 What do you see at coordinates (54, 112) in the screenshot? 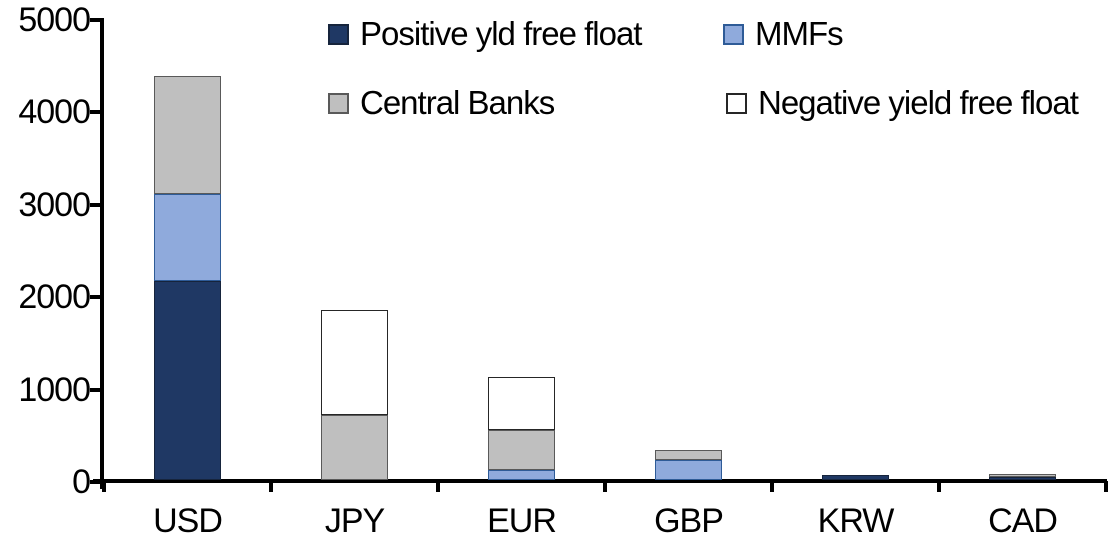
I see `y-axis-label: 4000` at bounding box center [54, 112].